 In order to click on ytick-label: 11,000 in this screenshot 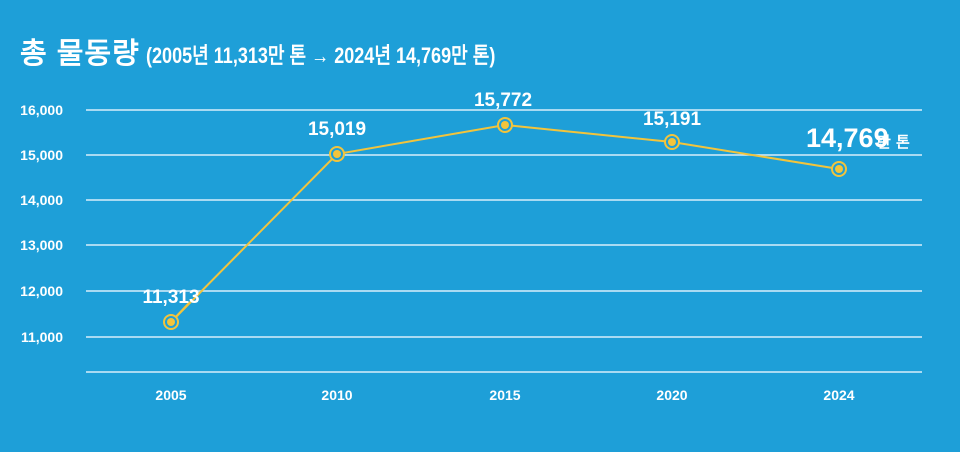, I will do `click(42, 337)`.